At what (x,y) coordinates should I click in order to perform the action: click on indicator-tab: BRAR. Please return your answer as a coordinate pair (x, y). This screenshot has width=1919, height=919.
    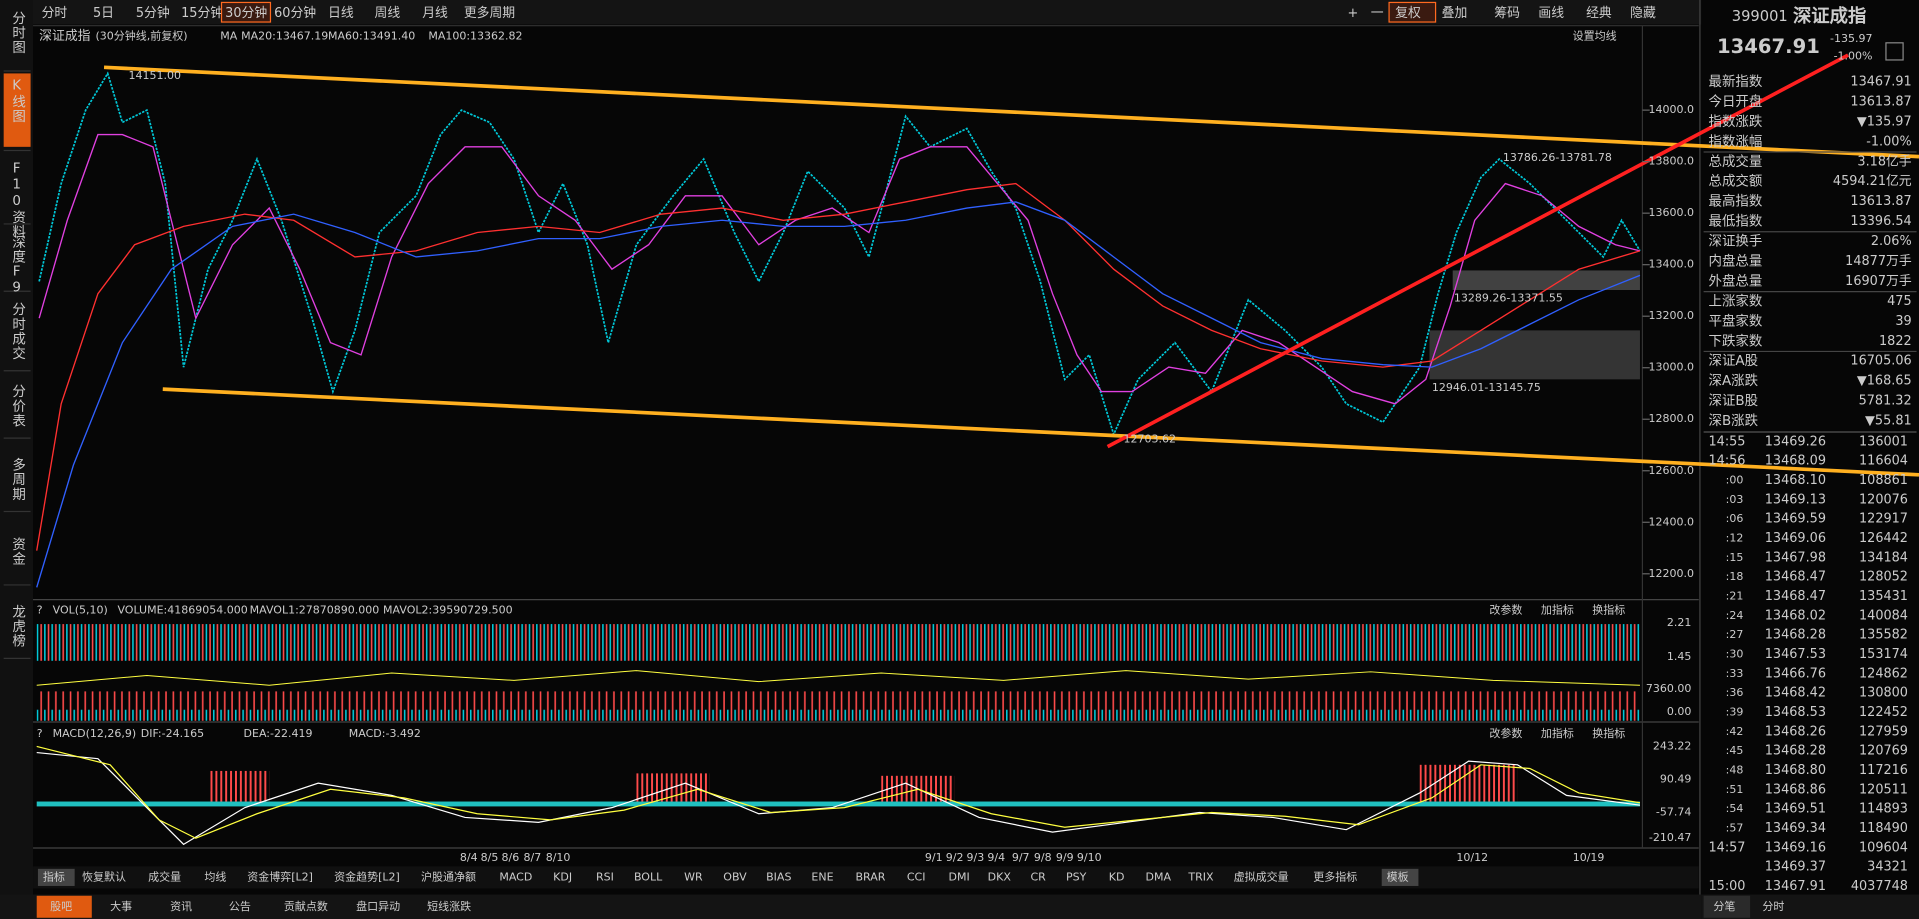
    Looking at the image, I should click on (870, 876).